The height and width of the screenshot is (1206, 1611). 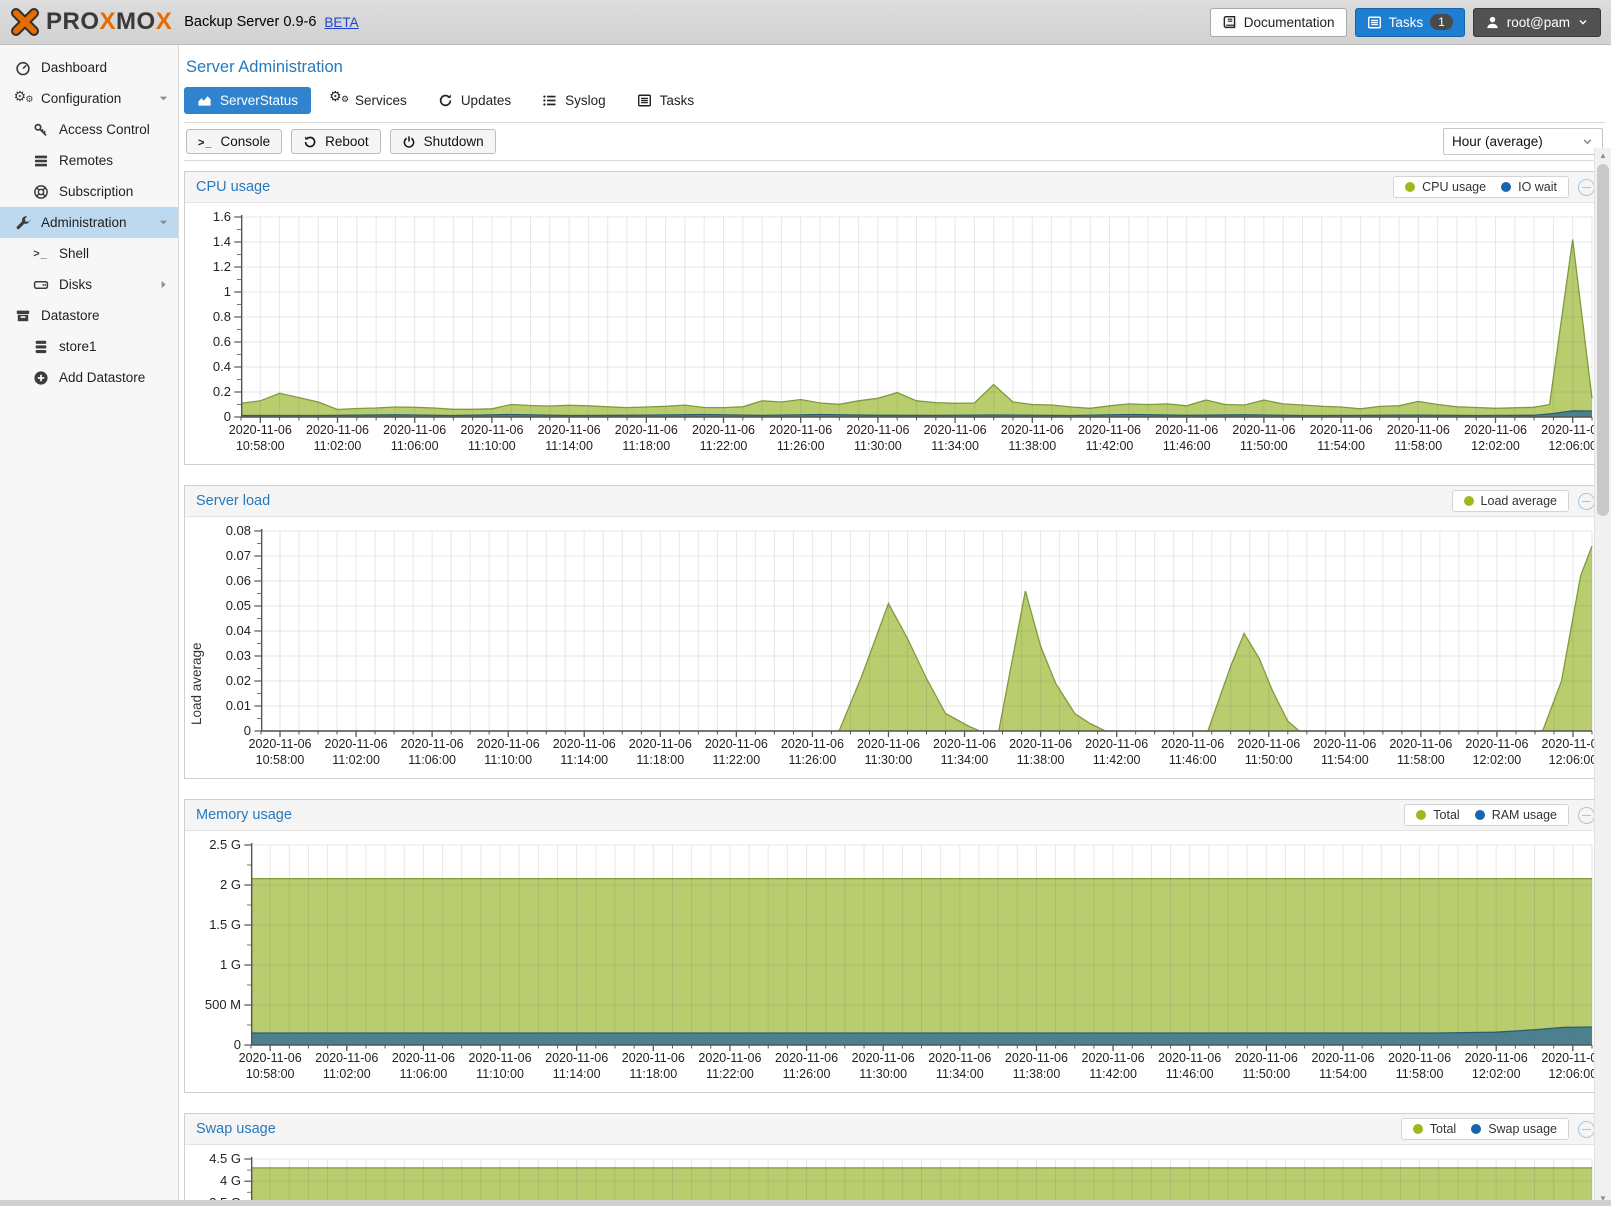 What do you see at coordinates (84, 222) in the screenshot?
I see `sidebar-item-label: Administration` at bounding box center [84, 222].